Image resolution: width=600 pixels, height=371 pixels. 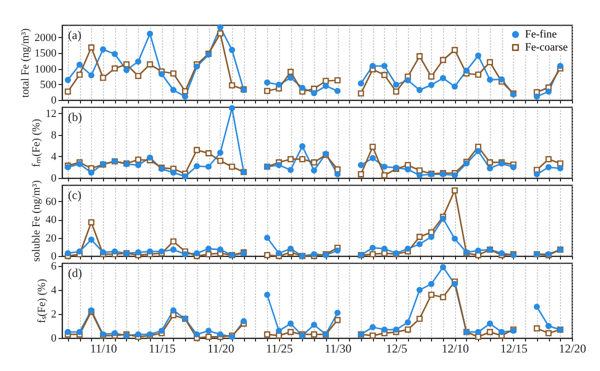 I want to click on x-tick-label: 11/20, so click(x=220, y=349).